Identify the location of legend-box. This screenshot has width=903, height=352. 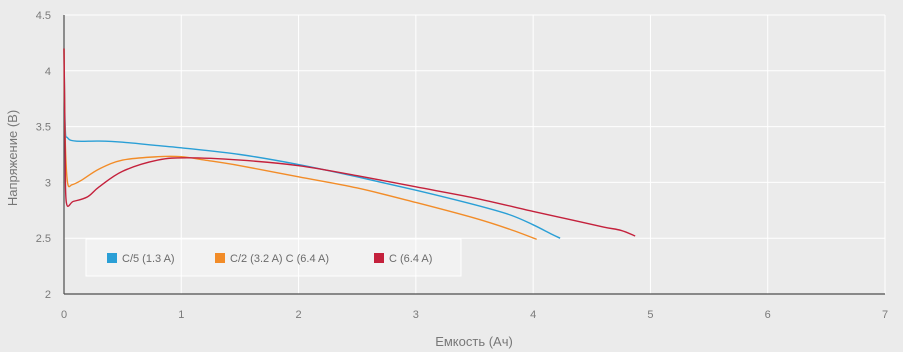
(273, 257).